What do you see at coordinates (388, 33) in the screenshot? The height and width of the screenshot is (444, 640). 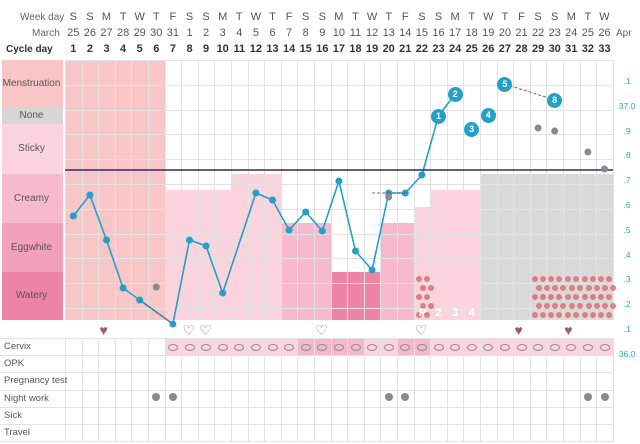 I see `date: 13` at bounding box center [388, 33].